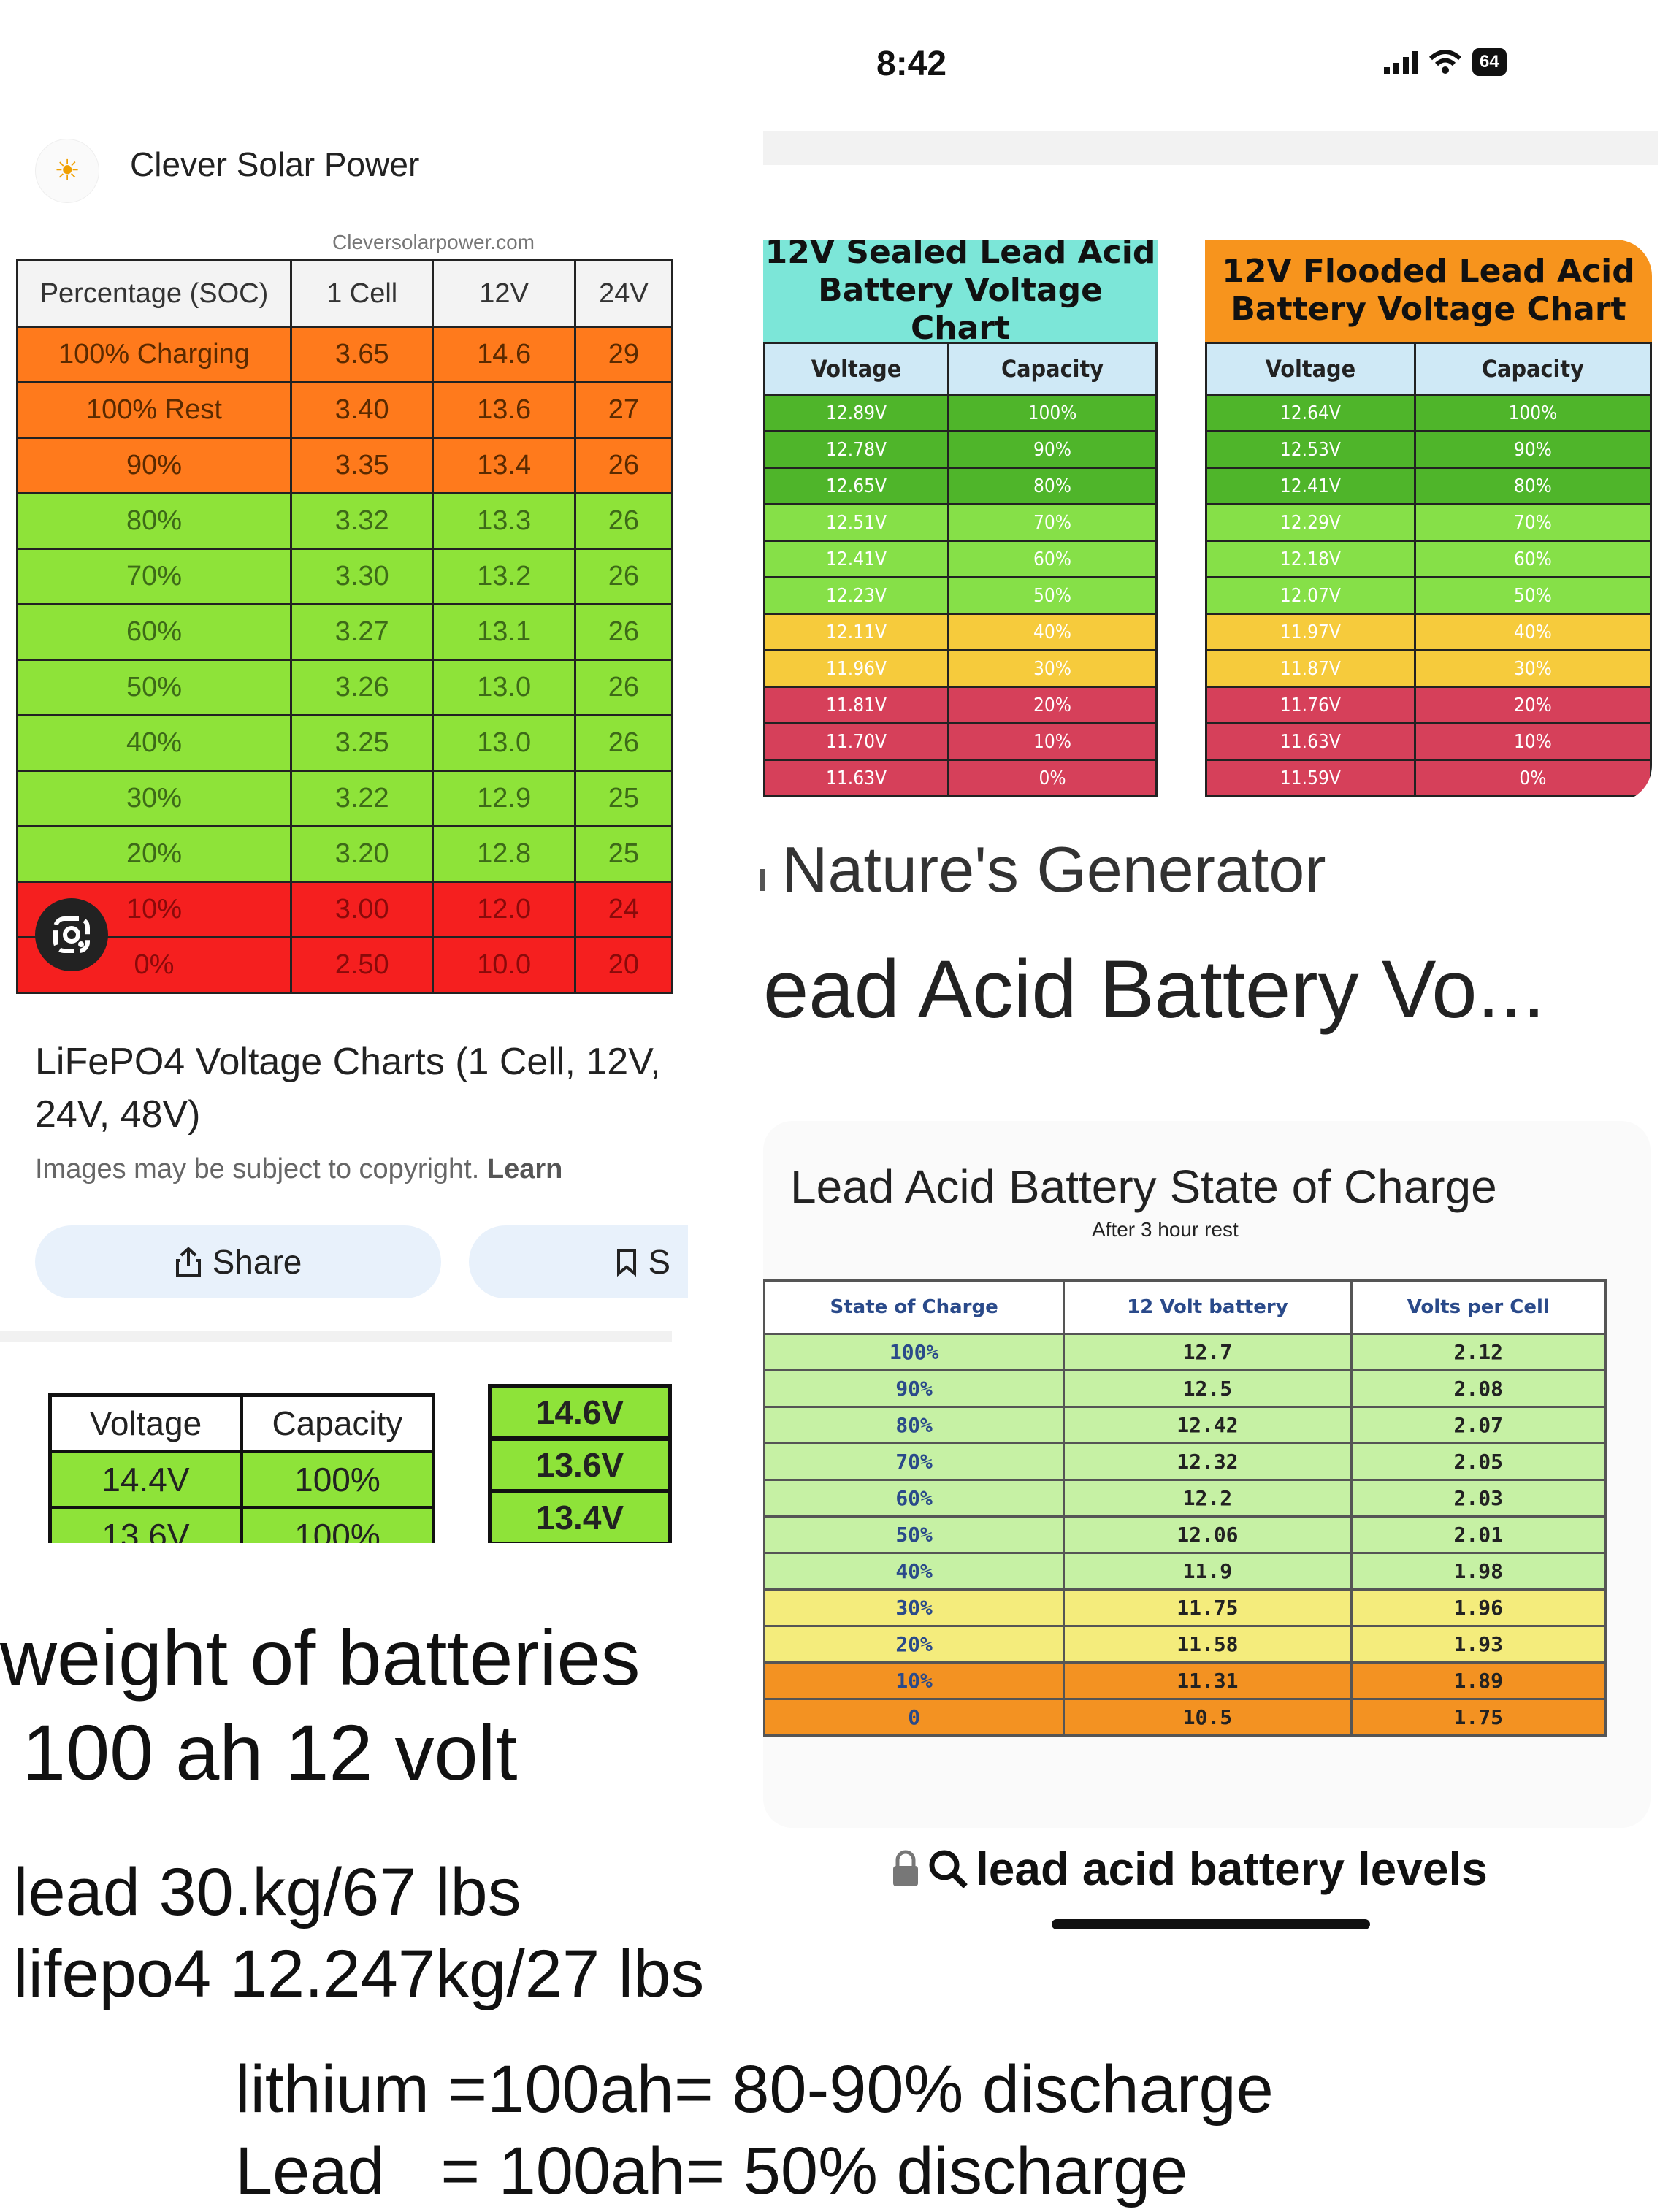 The width and height of the screenshot is (1660, 2212). What do you see at coordinates (623, 293) in the screenshot?
I see `column-header: 24V` at bounding box center [623, 293].